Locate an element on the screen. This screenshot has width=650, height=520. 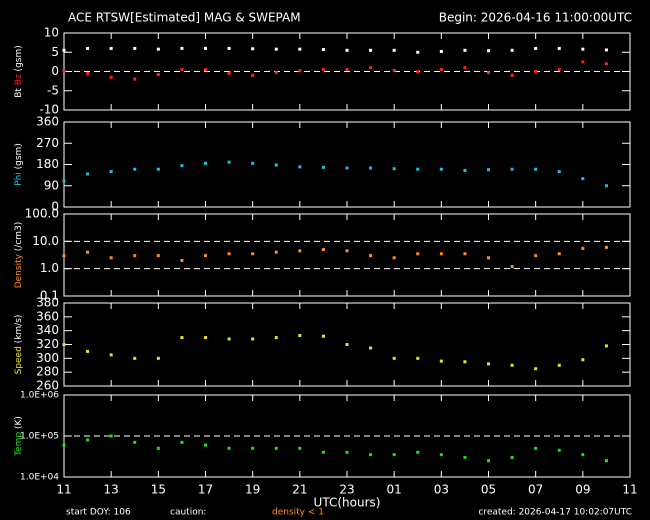
x-tick-label: 13 is located at coordinates (111, 490).